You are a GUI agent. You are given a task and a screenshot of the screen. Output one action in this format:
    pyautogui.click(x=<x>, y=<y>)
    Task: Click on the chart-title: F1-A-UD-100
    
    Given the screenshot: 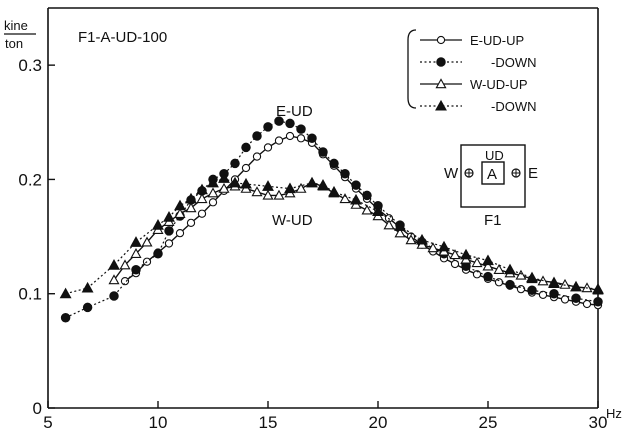 What is the action you would take?
    pyautogui.click(x=122, y=37)
    